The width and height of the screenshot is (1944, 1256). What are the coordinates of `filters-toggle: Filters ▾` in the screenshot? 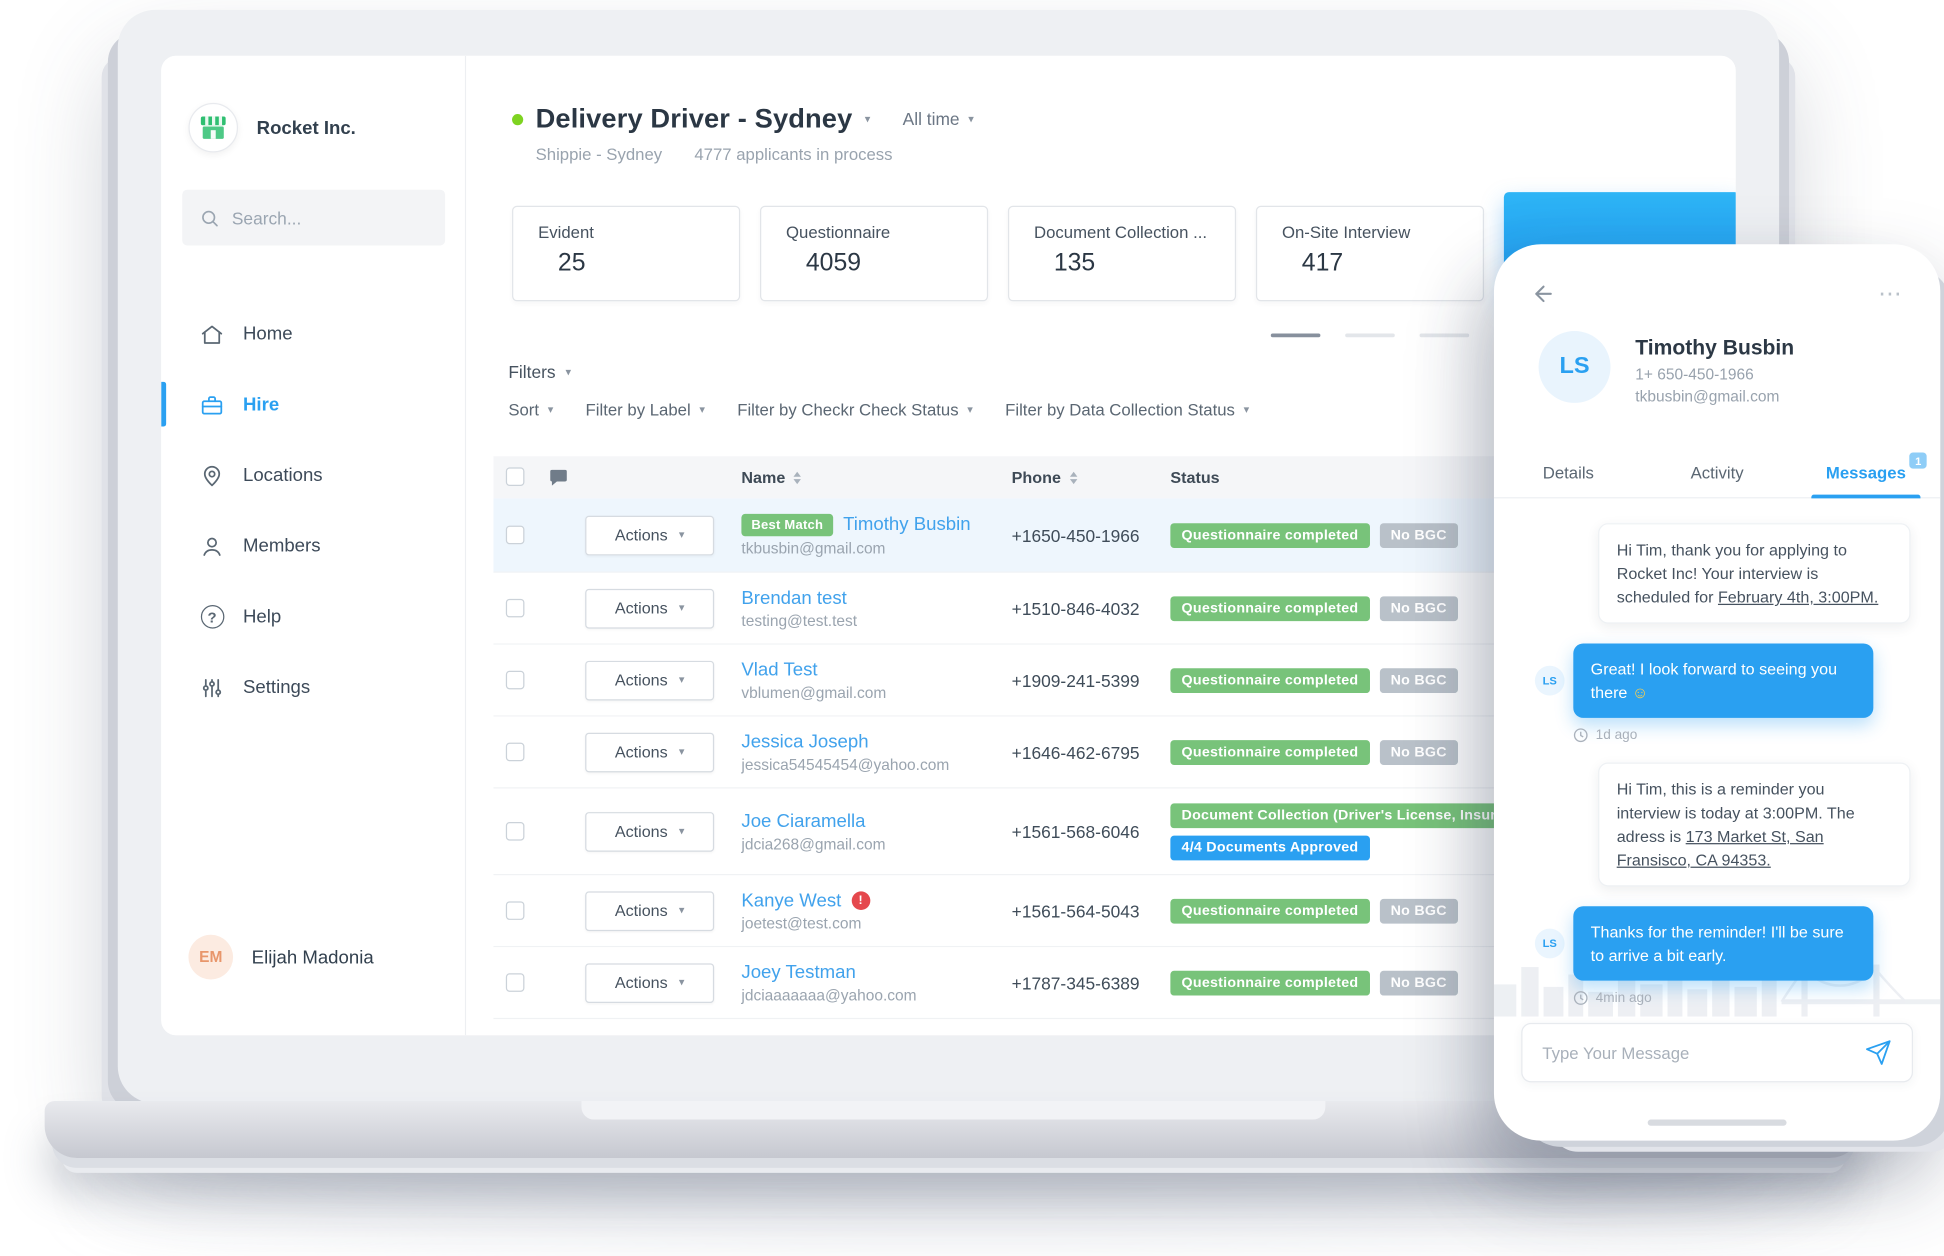 It's located at (539, 372).